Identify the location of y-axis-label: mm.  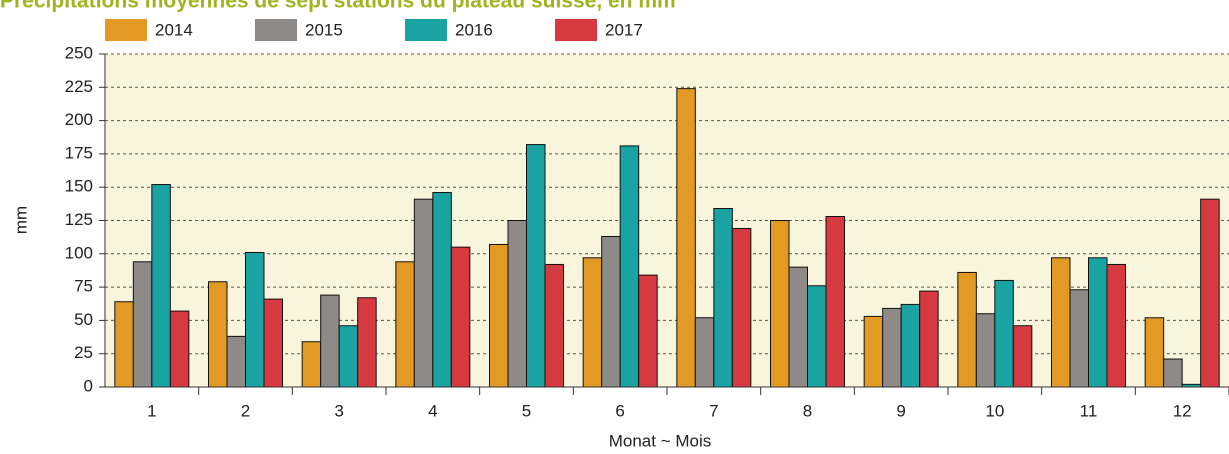
(20, 220).